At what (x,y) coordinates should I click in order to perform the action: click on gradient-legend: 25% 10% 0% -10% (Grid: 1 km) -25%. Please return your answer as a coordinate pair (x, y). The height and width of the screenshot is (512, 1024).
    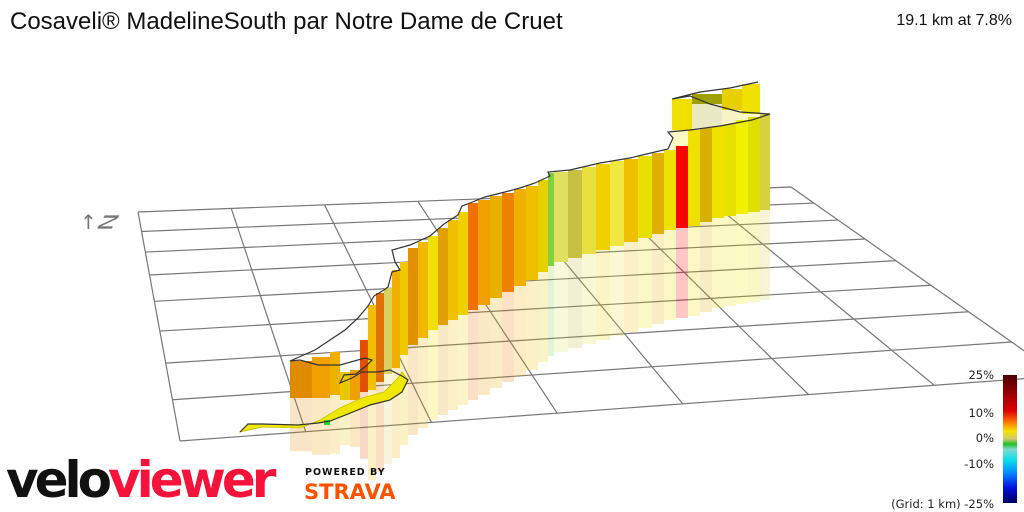
    Looking at the image, I should click on (952, 440).